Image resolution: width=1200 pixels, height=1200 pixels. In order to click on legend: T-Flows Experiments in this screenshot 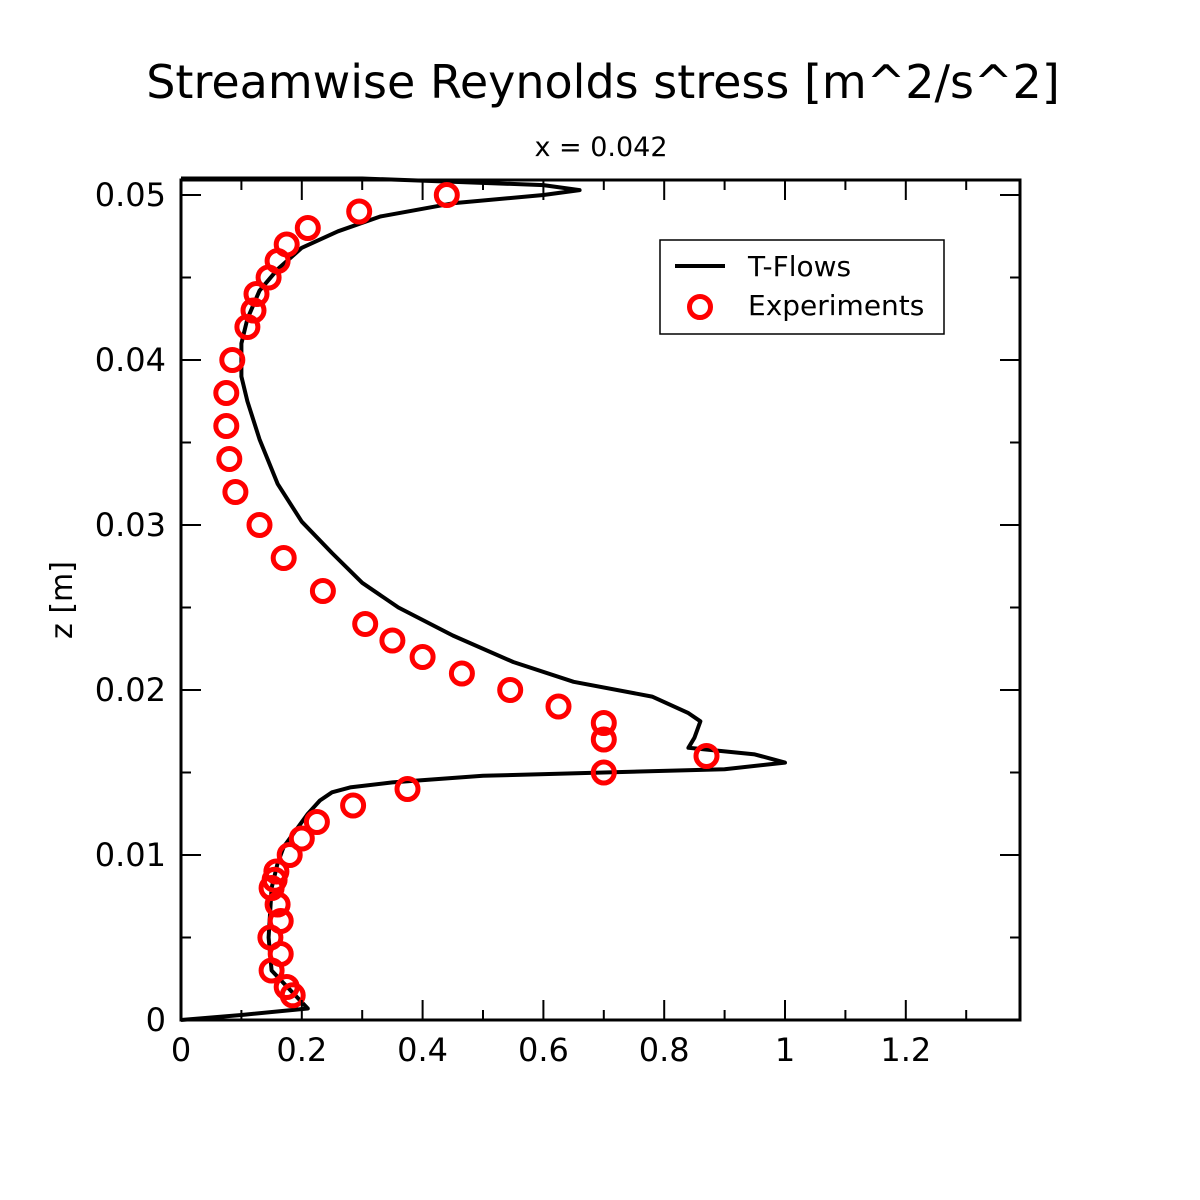, I will do `click(802, 287)`.